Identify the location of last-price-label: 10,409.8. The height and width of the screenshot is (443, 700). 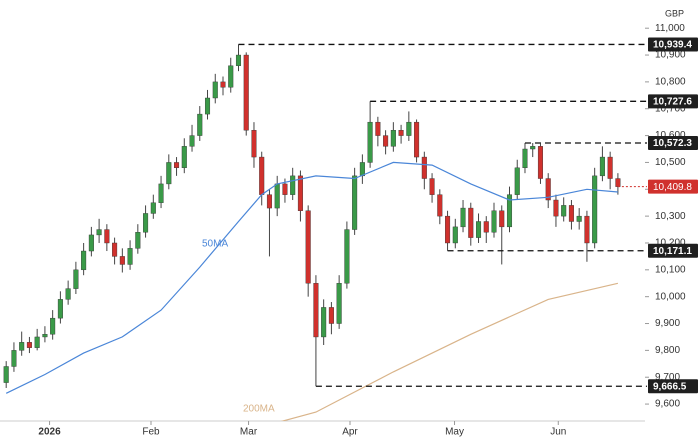
(672, 187).